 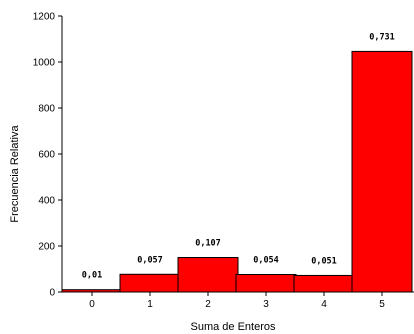 What do you see at coordinates (150, 304) in the screenshot?
I see `x-tick-label: 1` at bounding box center [150, 304].